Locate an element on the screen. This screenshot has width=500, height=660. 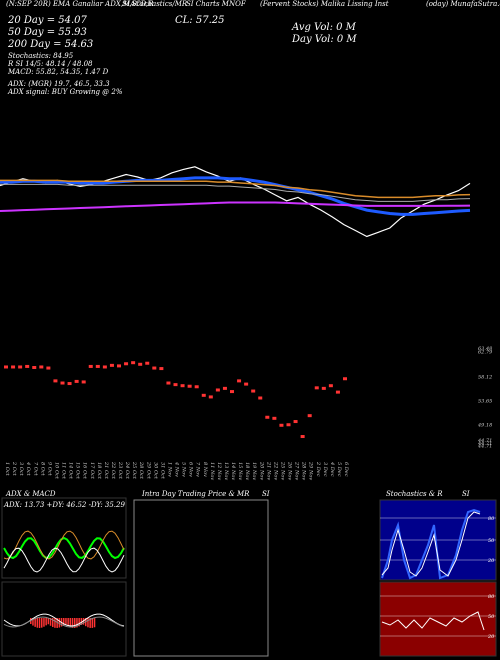
rsi-panel is located at coordinates (438, 619).